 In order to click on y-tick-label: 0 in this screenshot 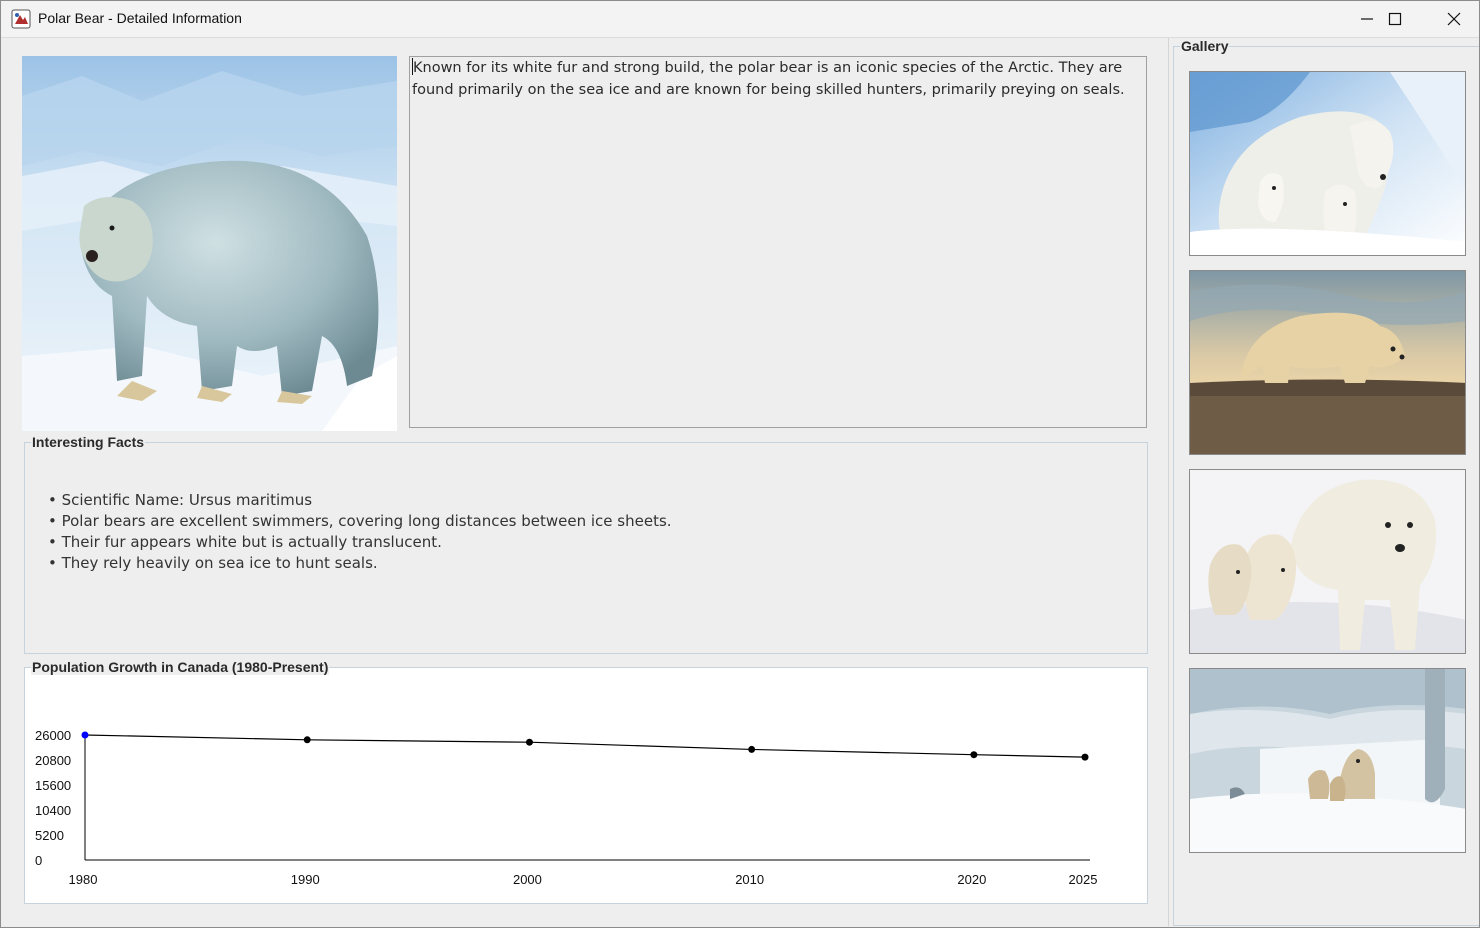, I will do `click(38, 860)`.